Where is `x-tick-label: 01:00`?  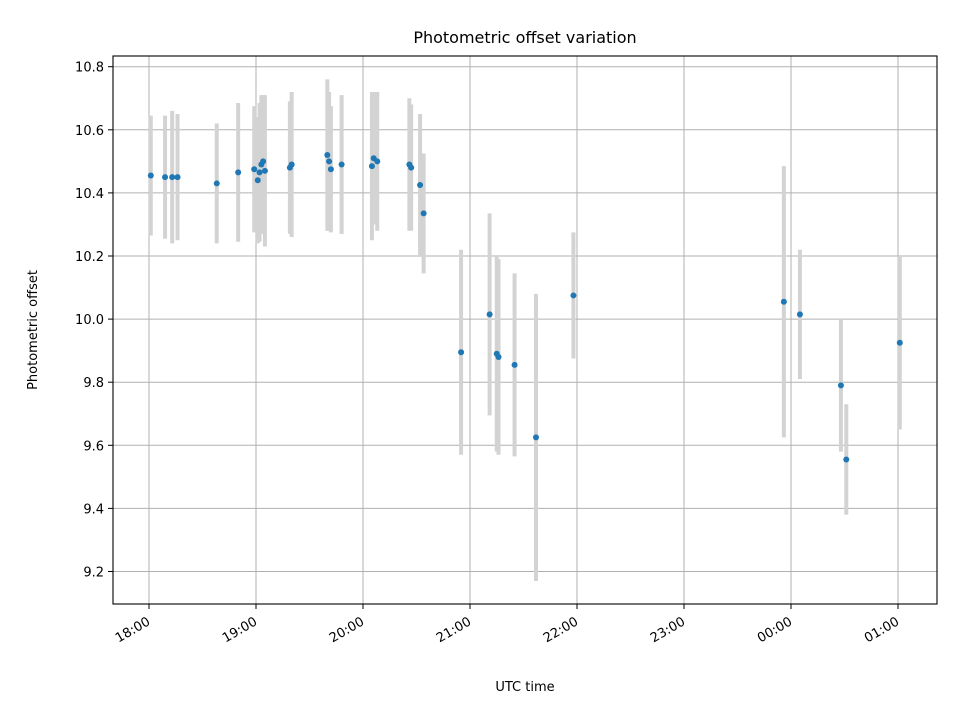
x-tick-label: 01:00 is located at coordinates (882, 630).